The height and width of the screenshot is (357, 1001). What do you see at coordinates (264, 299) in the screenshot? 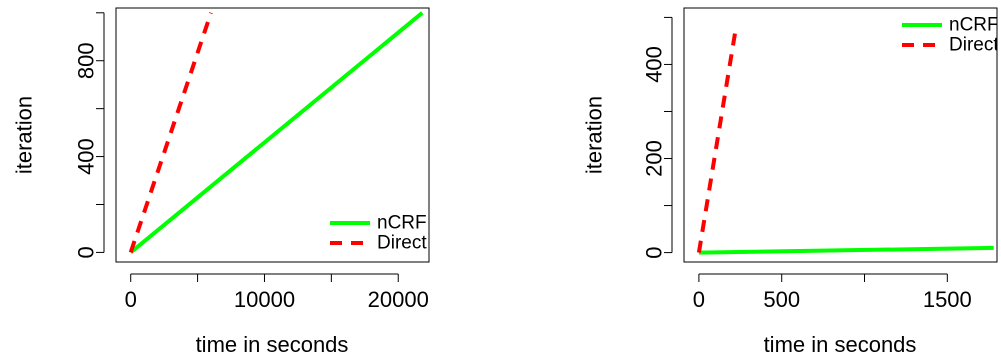
I see `x-tick-label: 10000` at bounding box center [264, 299].